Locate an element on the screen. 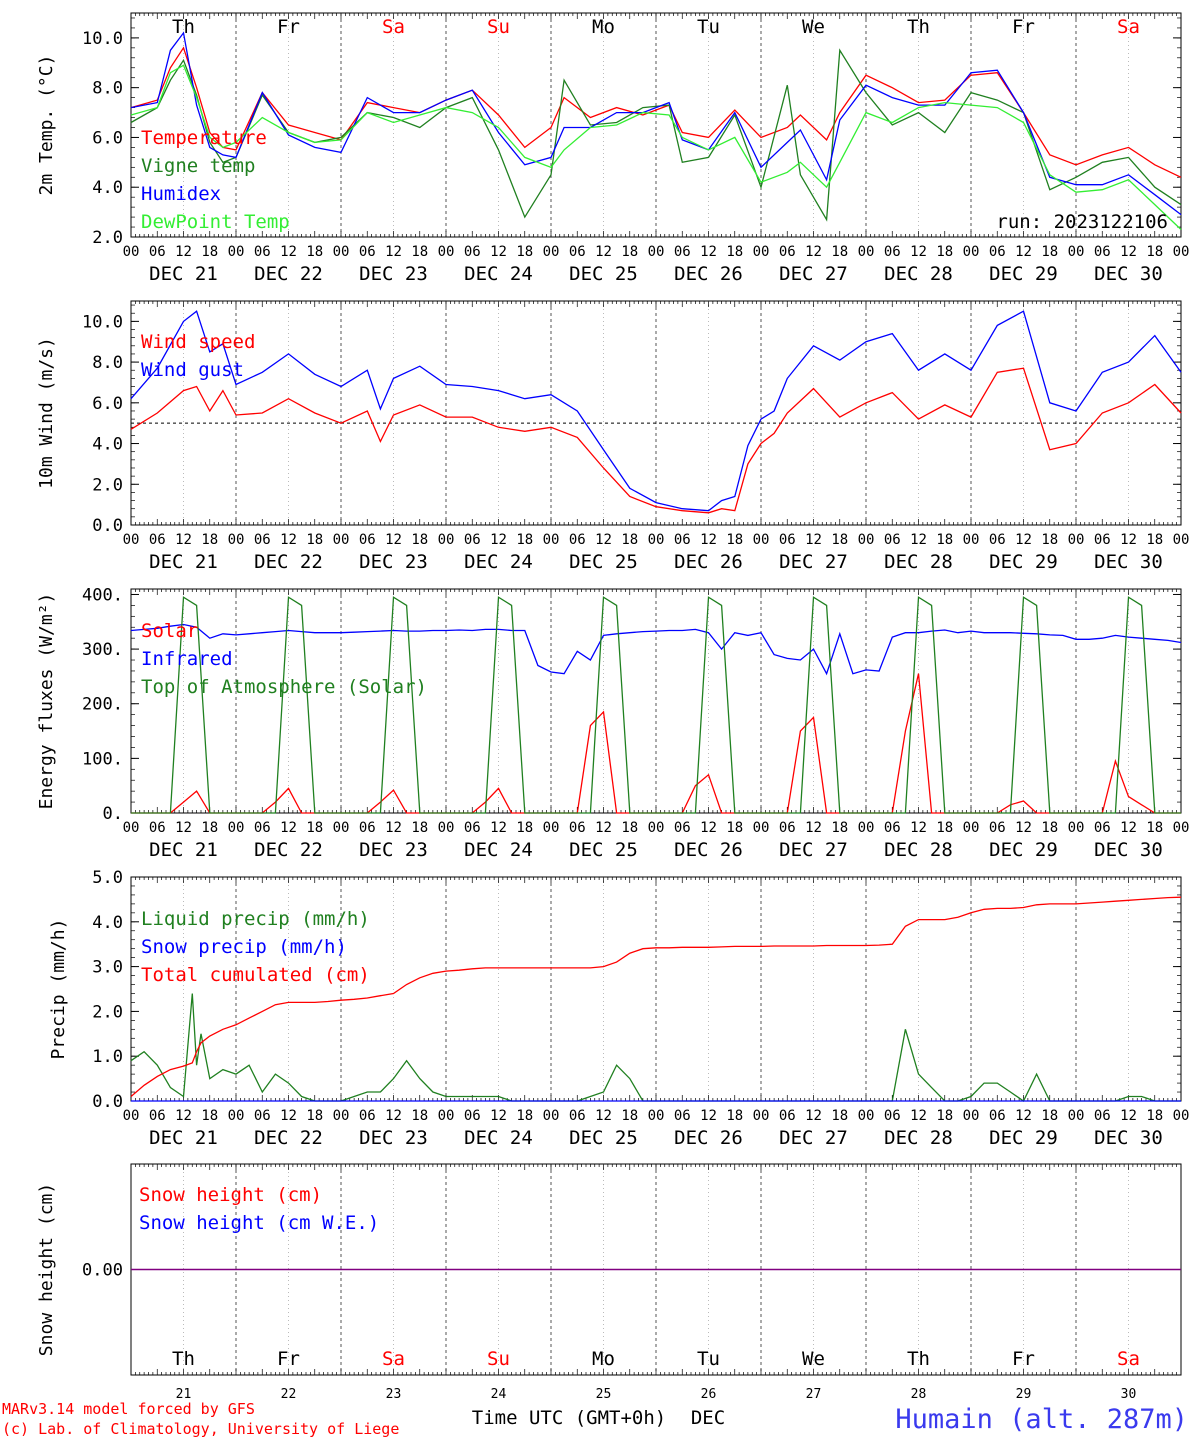 This screenshot has height=1444, width=1194. day-number-label: 26 is located at coordinates (709, 1394).